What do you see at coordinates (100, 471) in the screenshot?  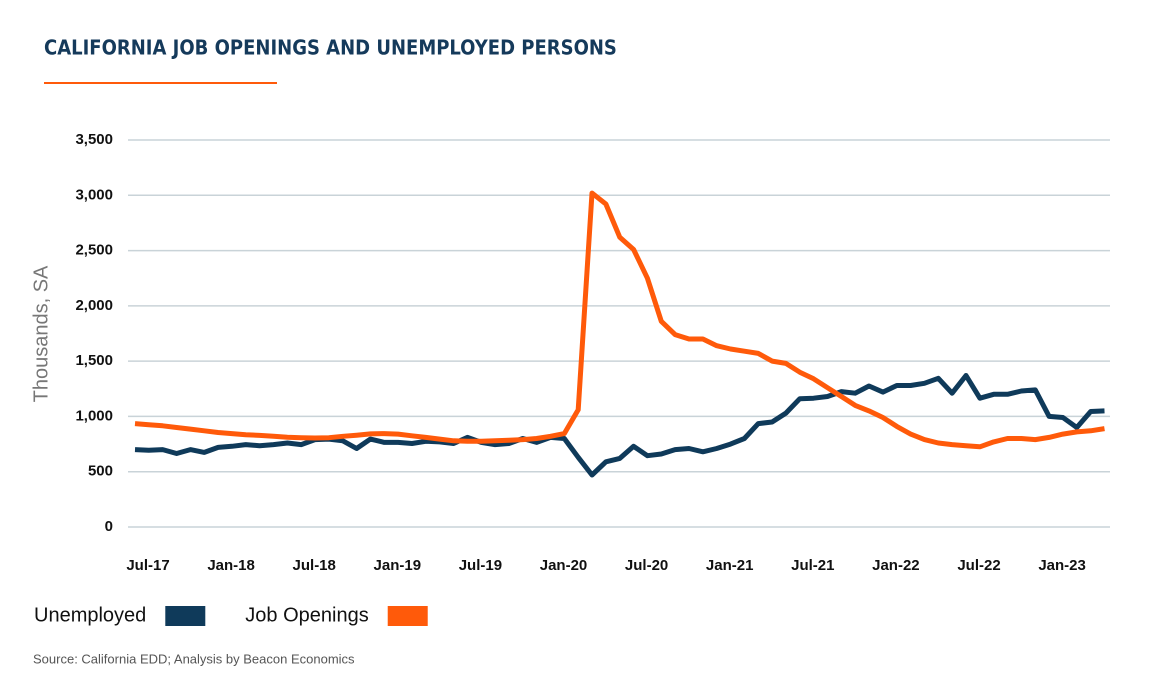 I see `y-tick-label: 500` at bounding box center [100, 471].